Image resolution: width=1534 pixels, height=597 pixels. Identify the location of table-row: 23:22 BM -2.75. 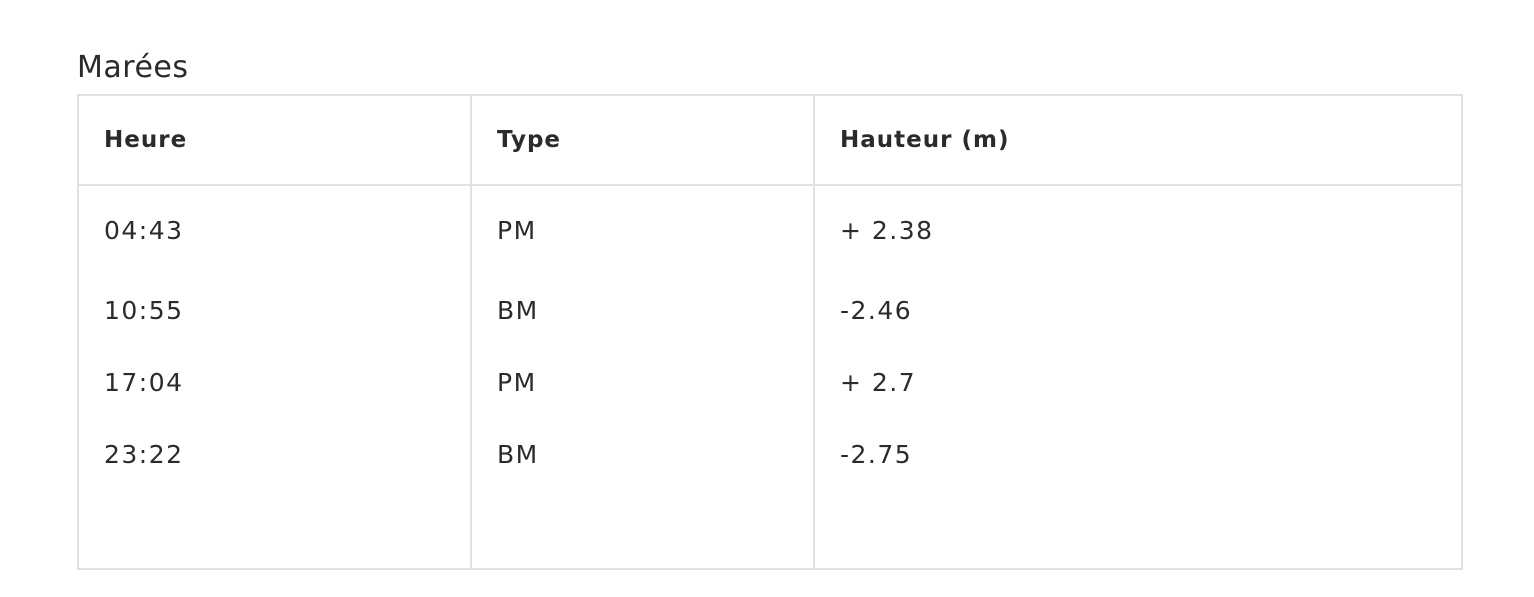
(770, 454).